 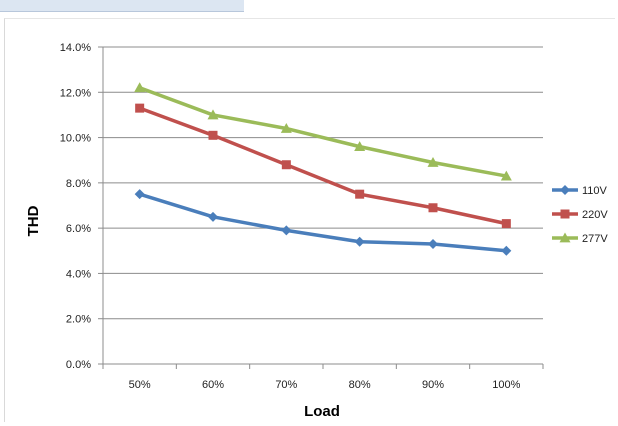 I want to click on legend-label: 277V, so click(x=595, y=239).